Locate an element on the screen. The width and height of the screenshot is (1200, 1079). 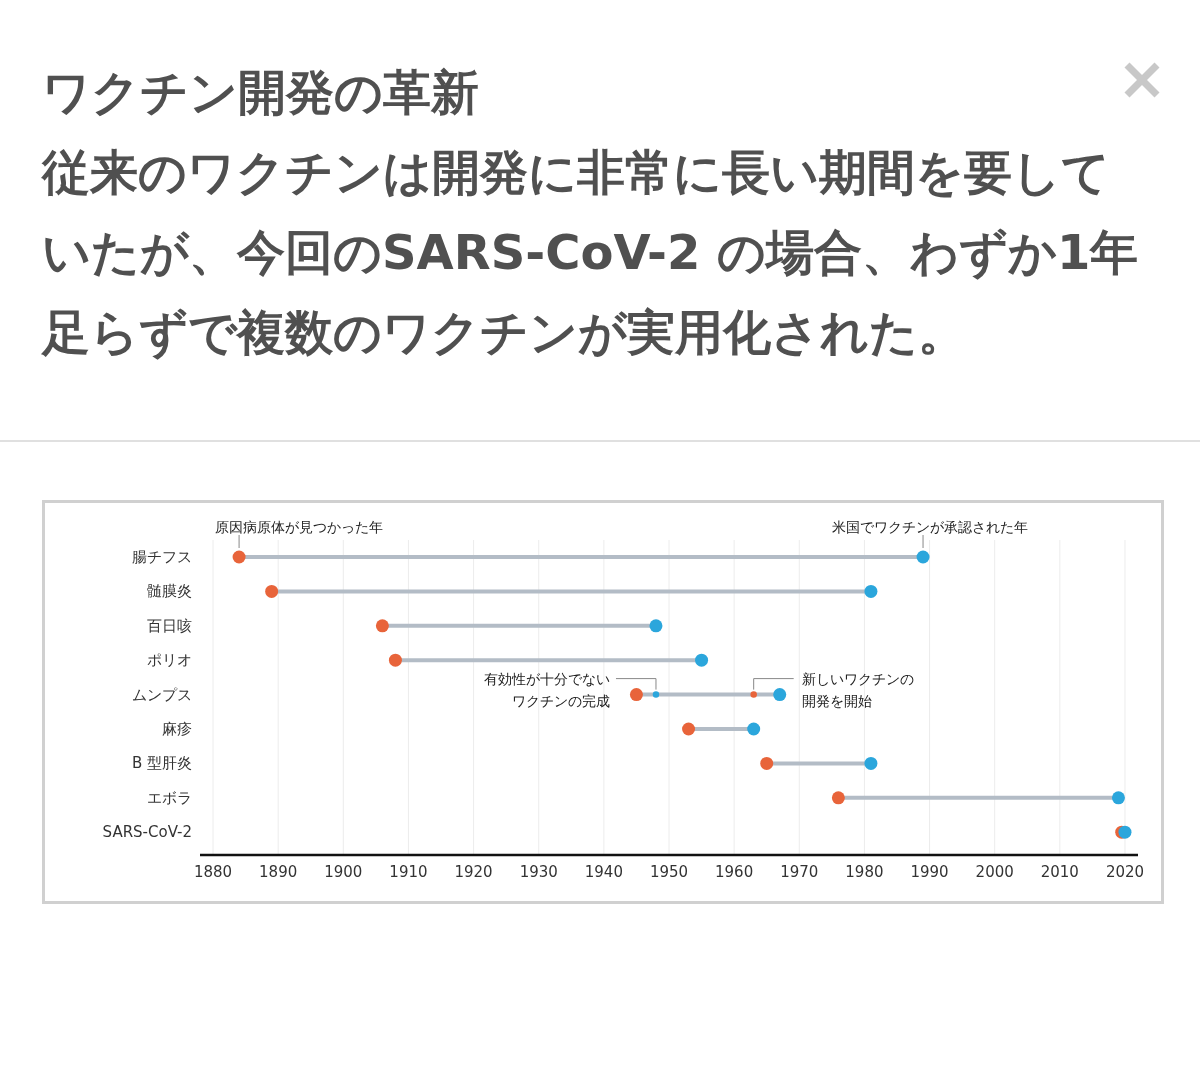
y-tick-label: エボラ is located at coordinates (169, 797).